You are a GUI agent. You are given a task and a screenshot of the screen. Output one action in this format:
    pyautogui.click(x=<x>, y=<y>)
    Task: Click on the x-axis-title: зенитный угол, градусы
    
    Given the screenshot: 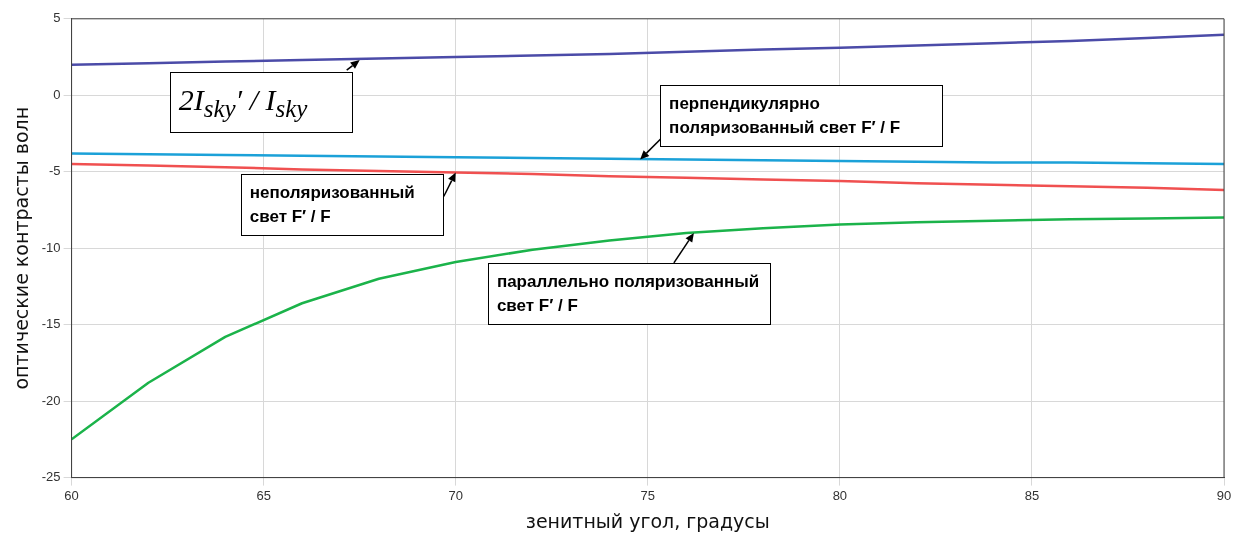 What is the action you would take?
    pyautogui.click(x=647, y=520)
    